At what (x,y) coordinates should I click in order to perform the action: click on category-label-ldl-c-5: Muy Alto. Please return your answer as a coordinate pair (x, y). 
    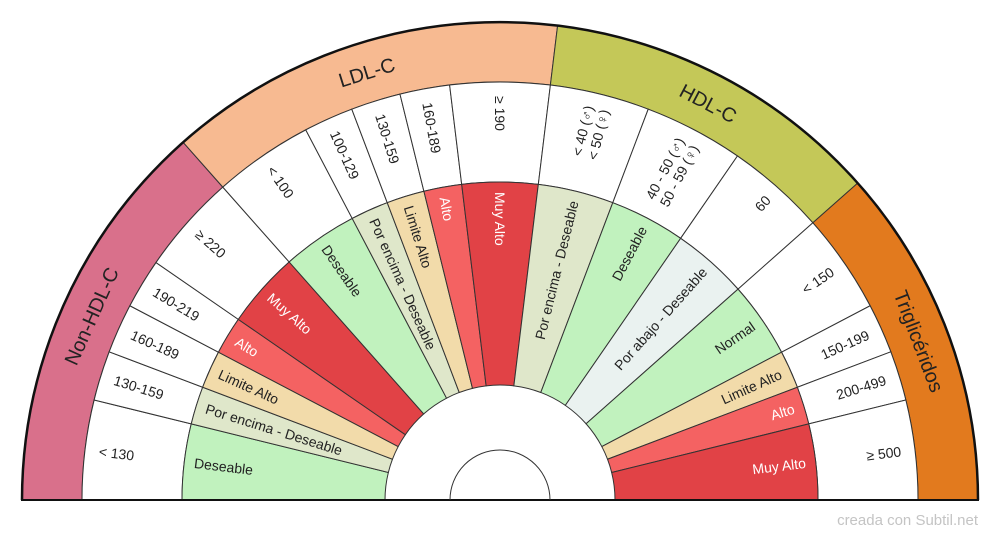
    Looking at the image, I should click on (500, 219).